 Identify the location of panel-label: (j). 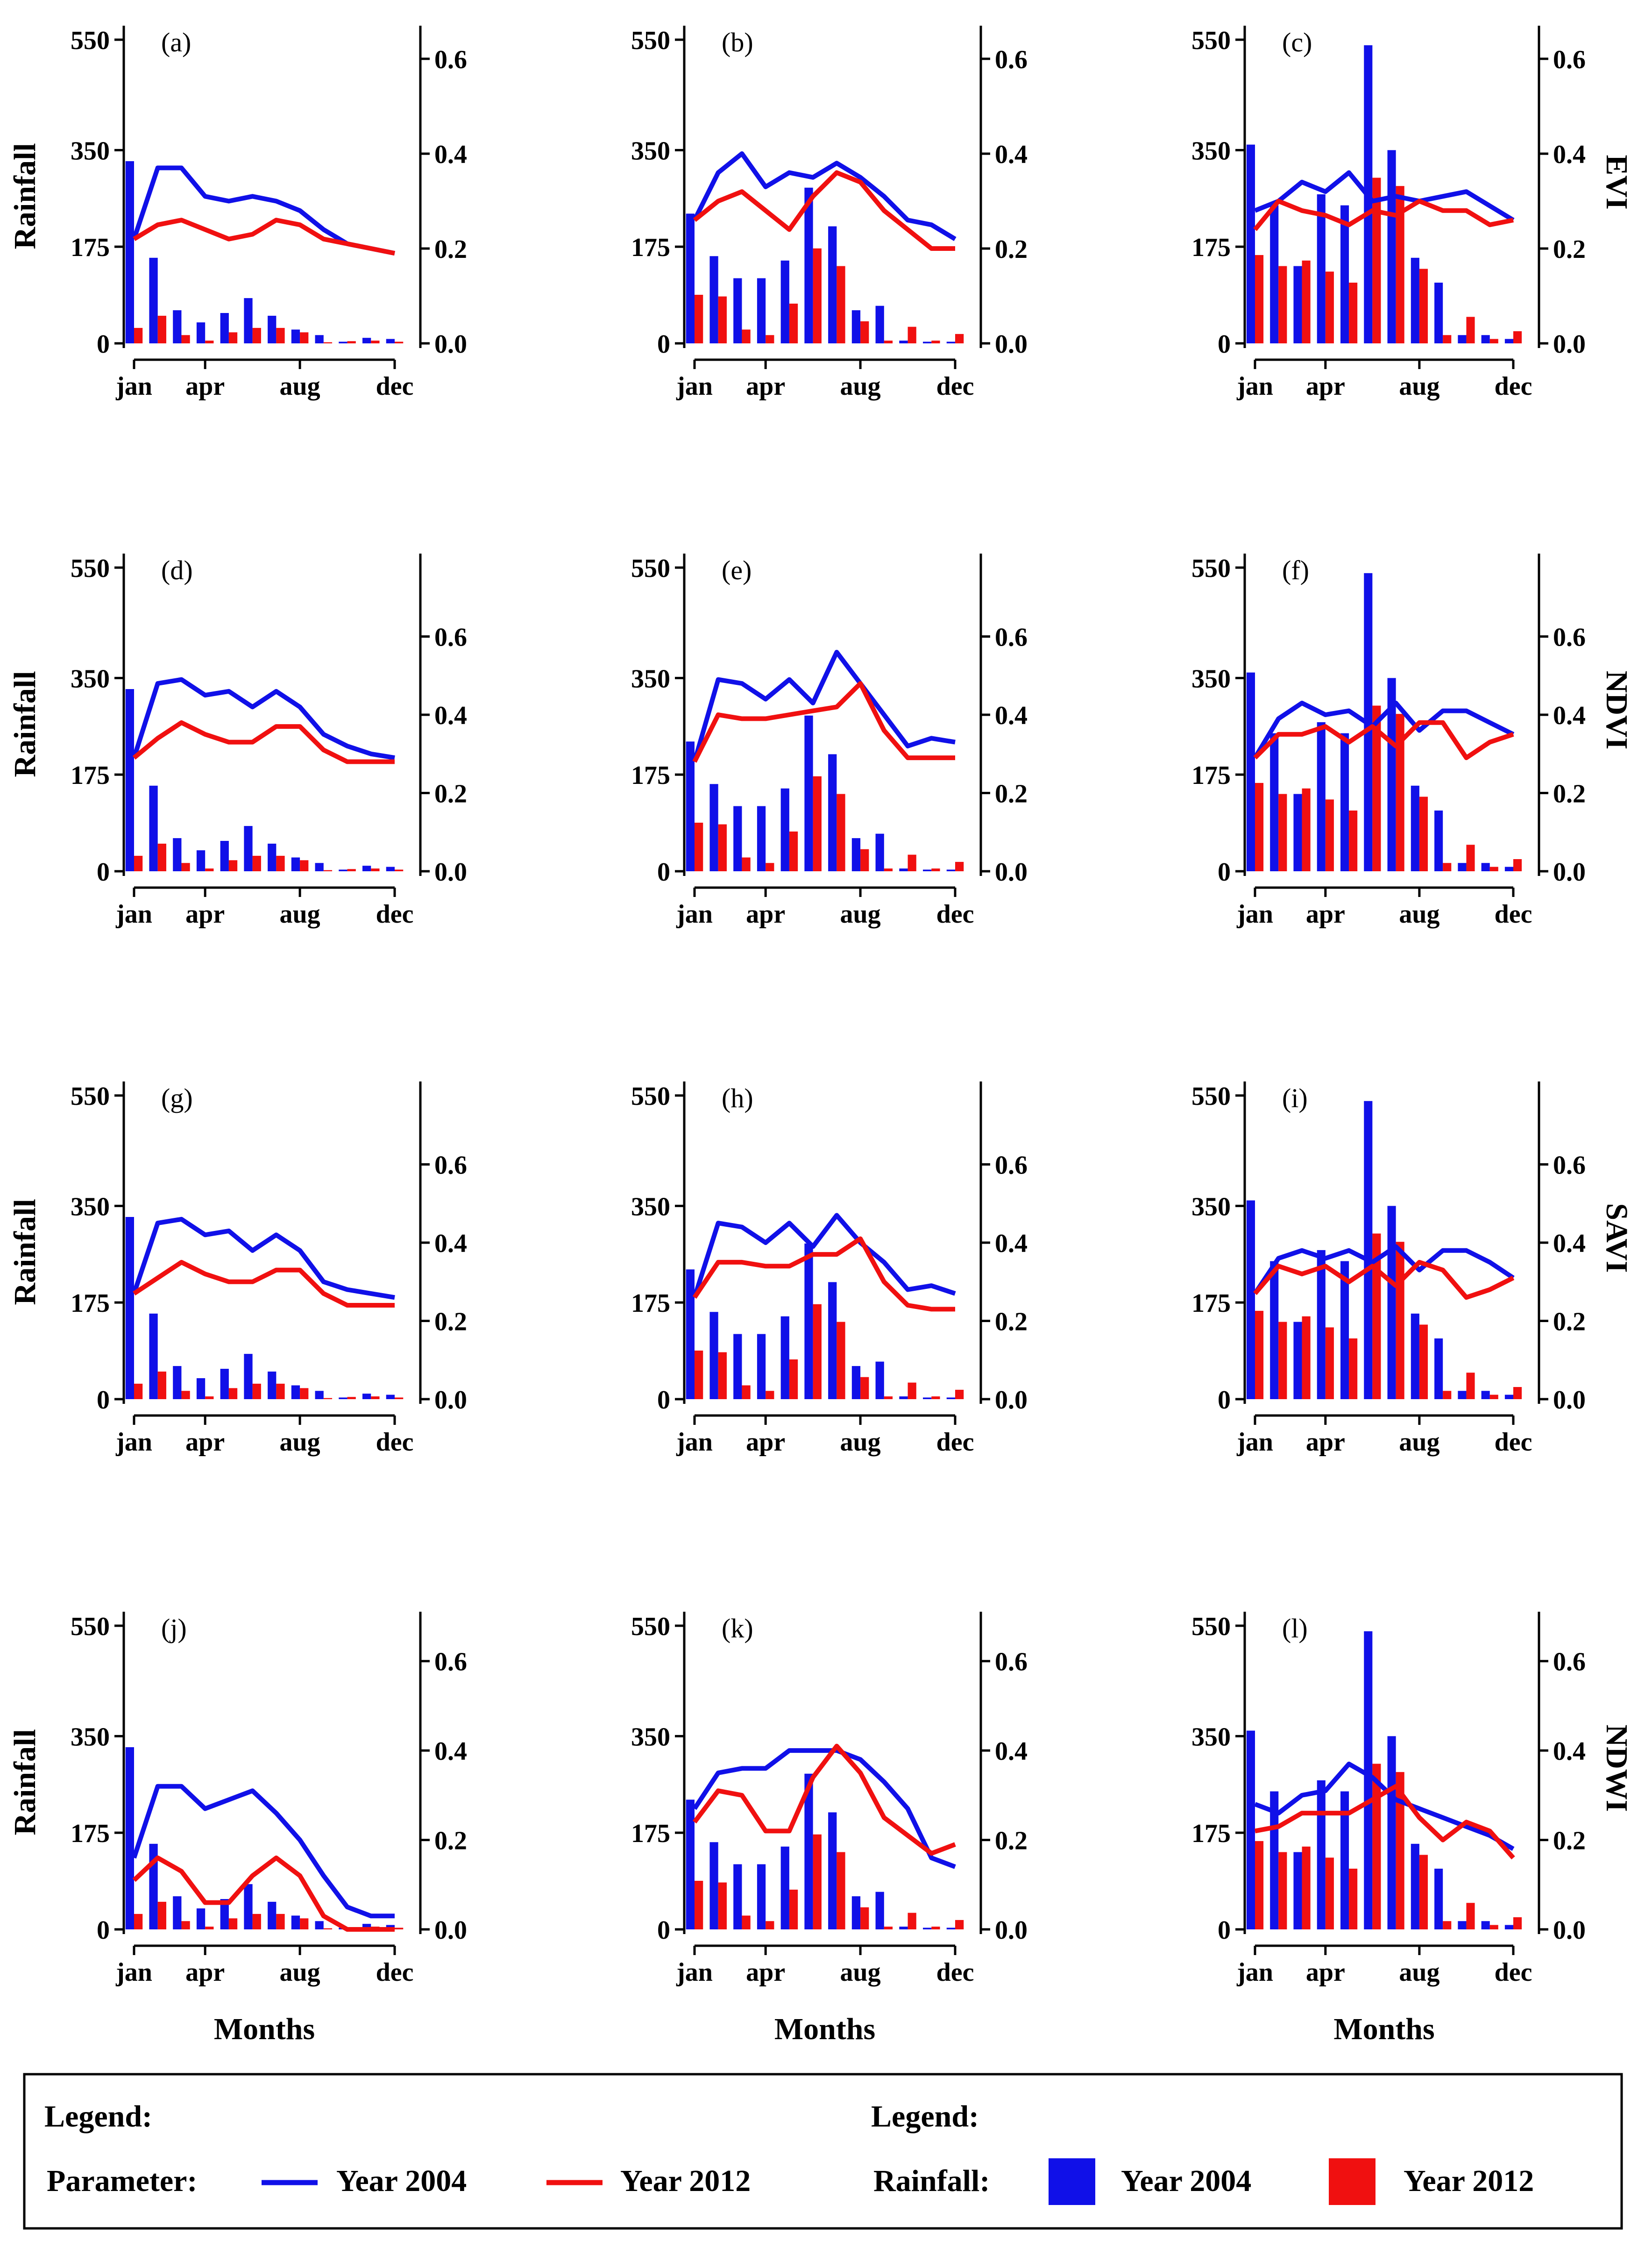
(174, 1628).